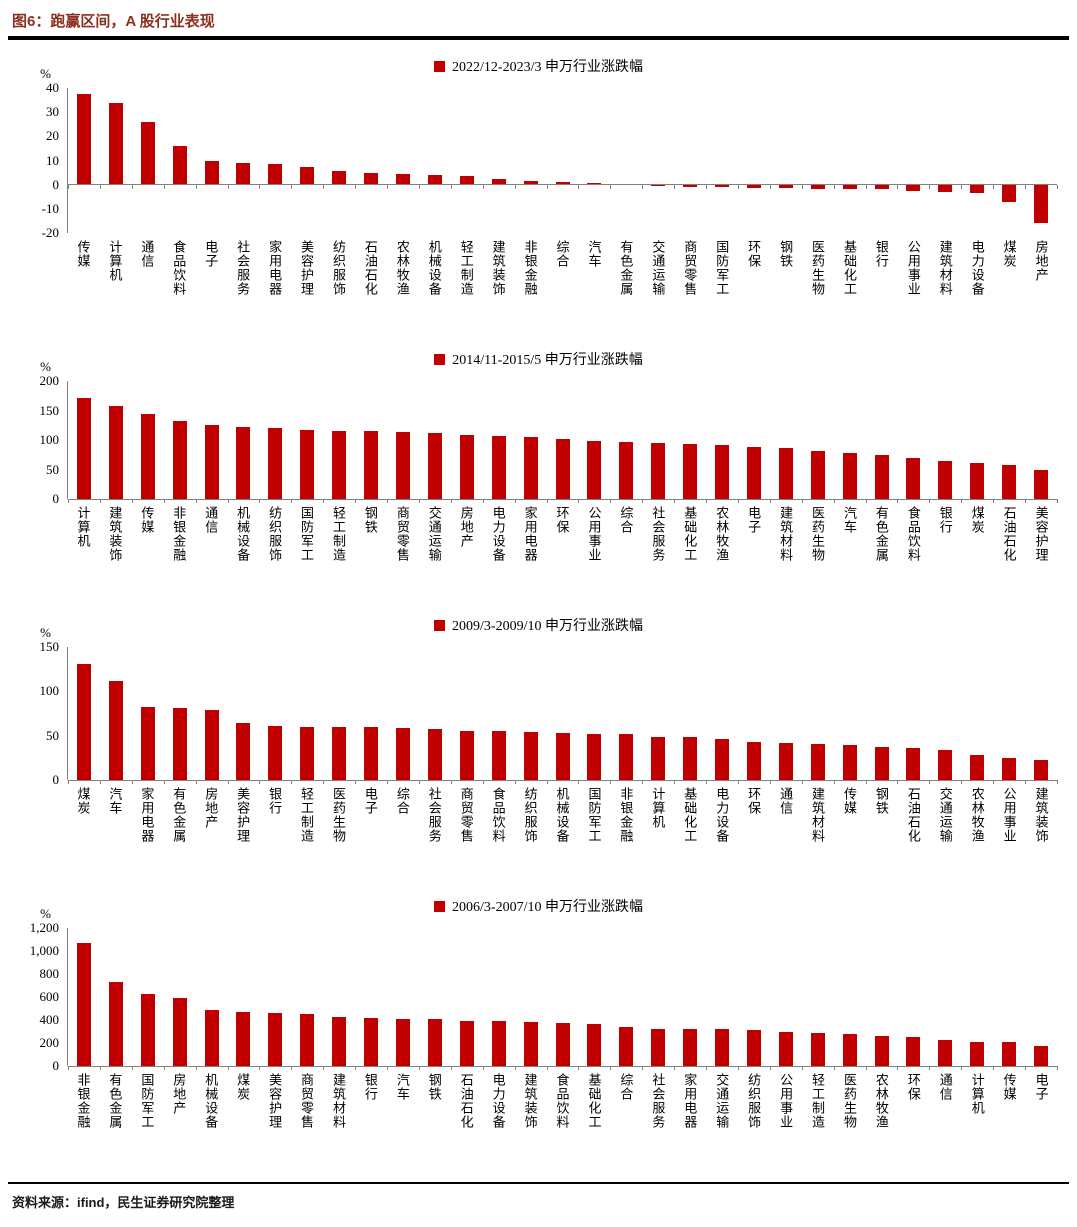 The image size is (1077, 1227). What do you see at coordinates (977, 268) in the screenshot?
I see `category-label: 电力设备` at bounding box center [977, 268].